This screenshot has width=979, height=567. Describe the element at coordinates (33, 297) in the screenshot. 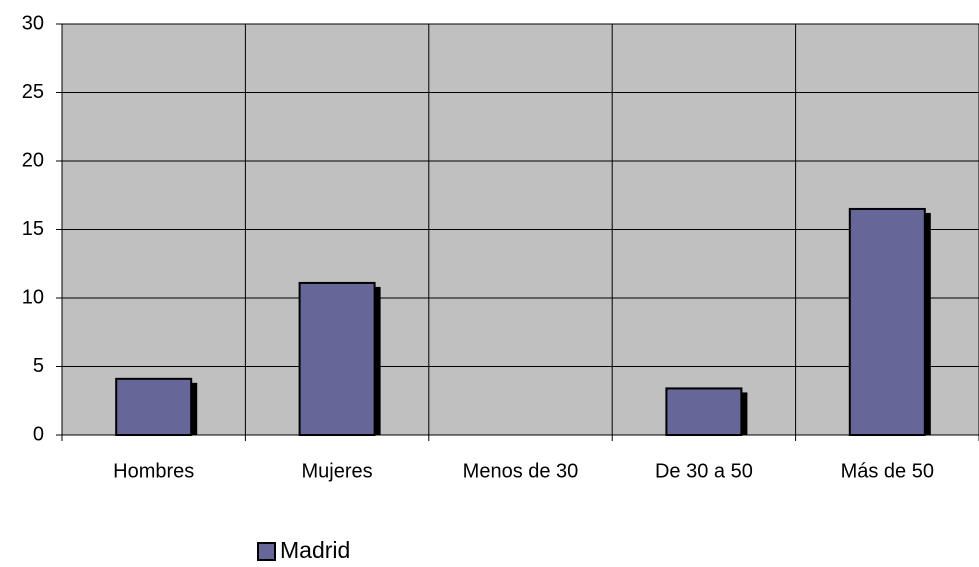

I see `y-tick-label: 10` at that location.